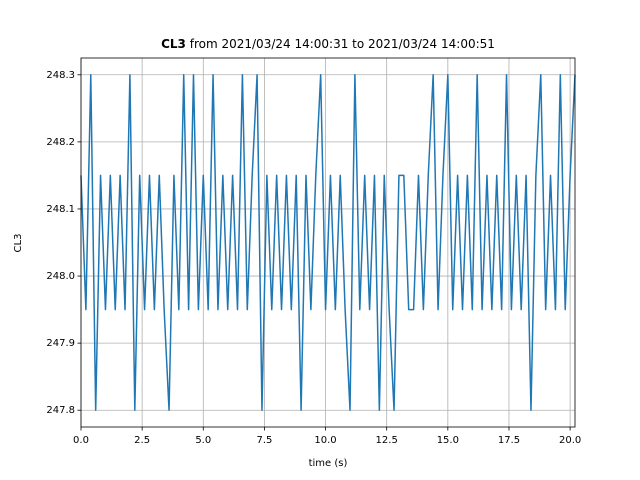 The height and width of the screenshot is (480, 640). What do you see at coordinates (509, 440) in the screenshot?
I see `x-tick-label: 17.5` at bounding box center [509, 440].